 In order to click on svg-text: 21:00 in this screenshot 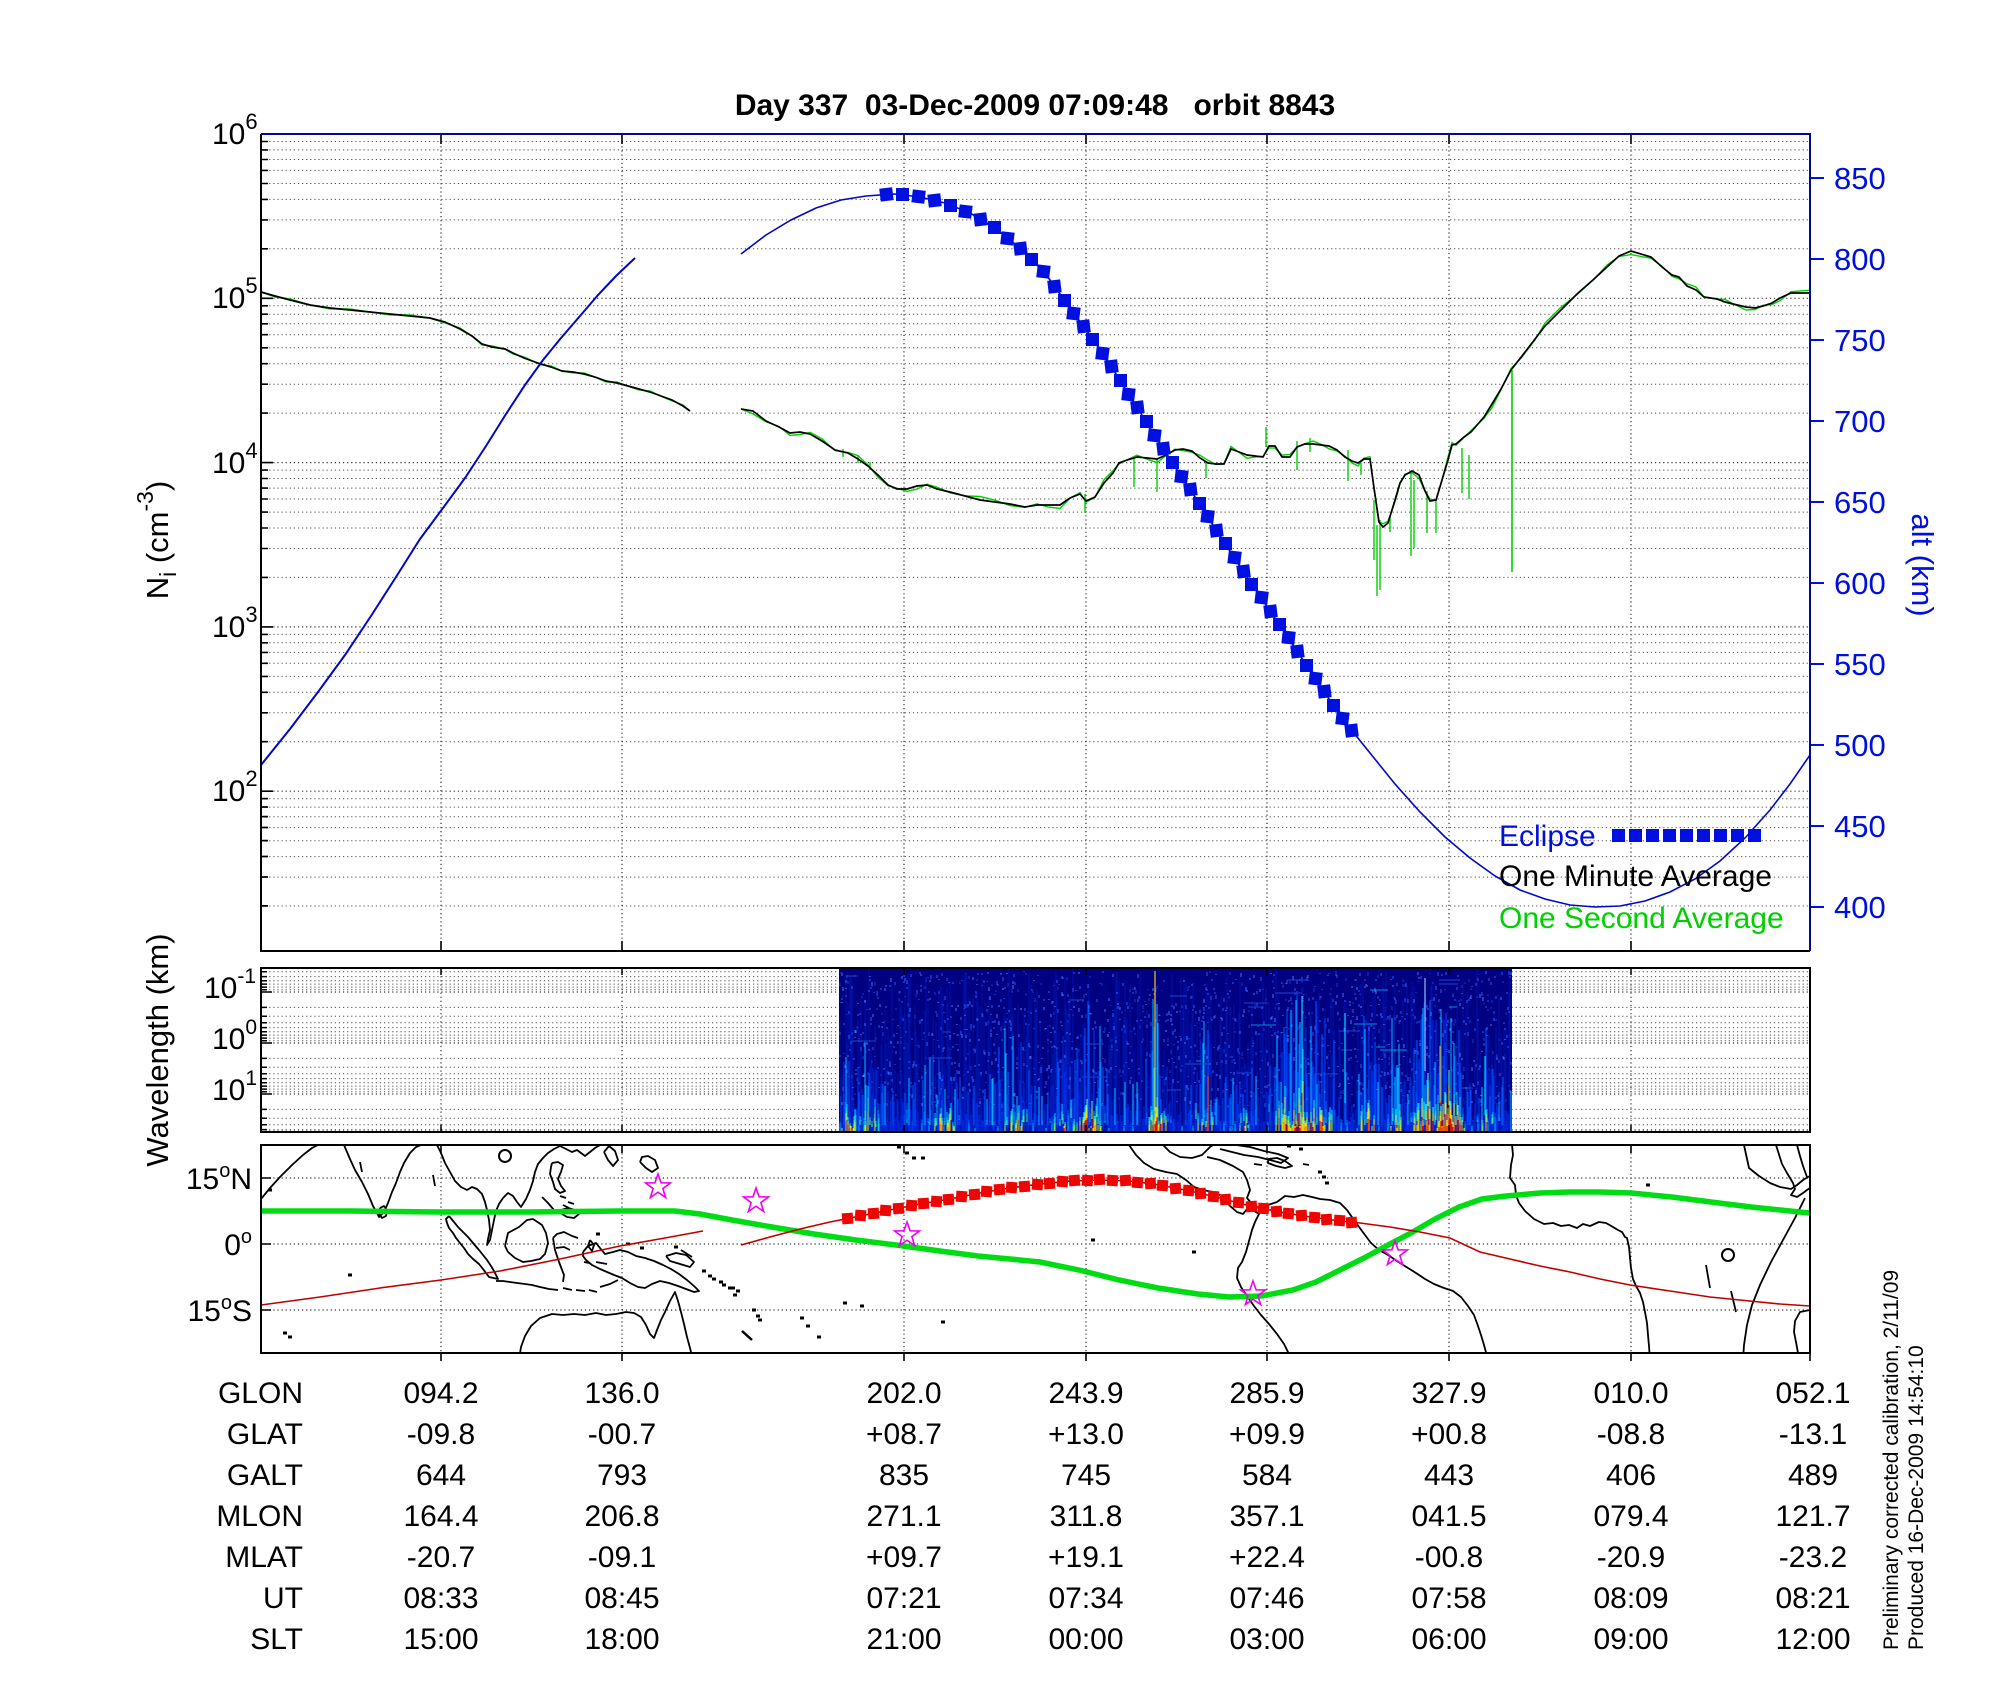, I will do `click(903, 1639)`.